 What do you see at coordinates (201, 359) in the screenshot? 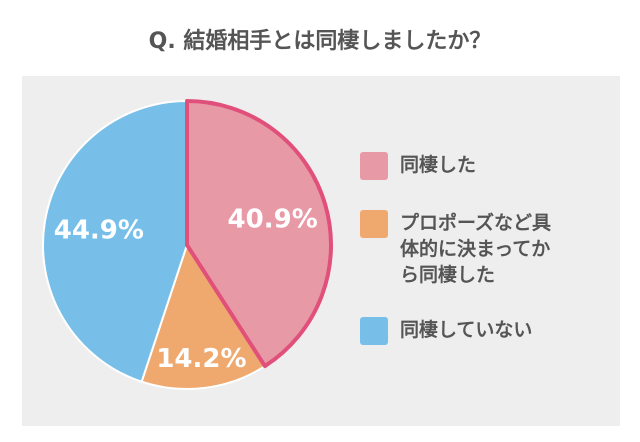
I see `value-label: 14.2%` at bounding box center [201, 359].